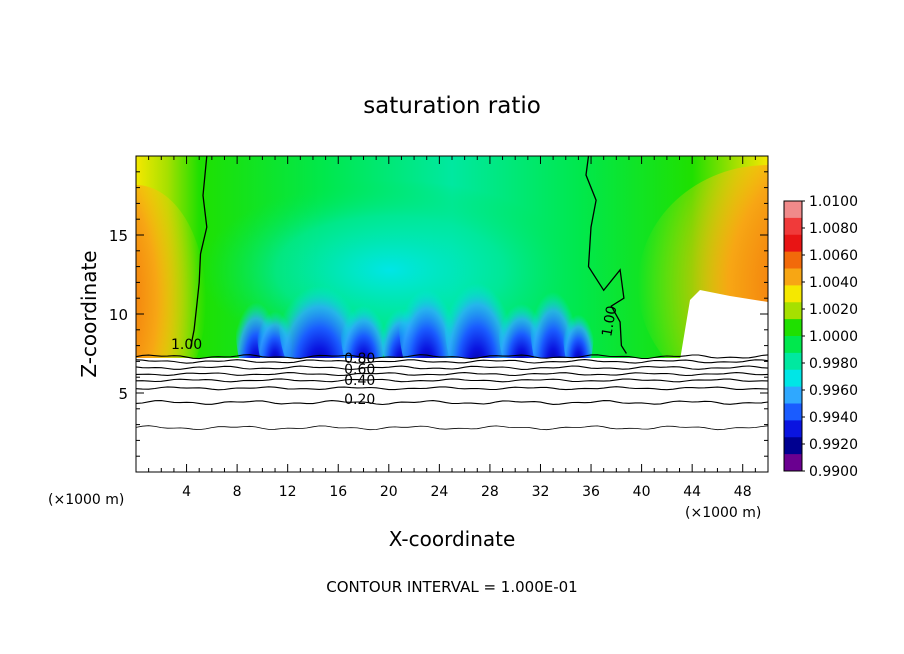 The width and height of the screenshot is (904, 654). What do you see at coordinates (833, 256) in the screenshot?
I see `colorbar-label: 1.0060` at bounding box center [833, 256].